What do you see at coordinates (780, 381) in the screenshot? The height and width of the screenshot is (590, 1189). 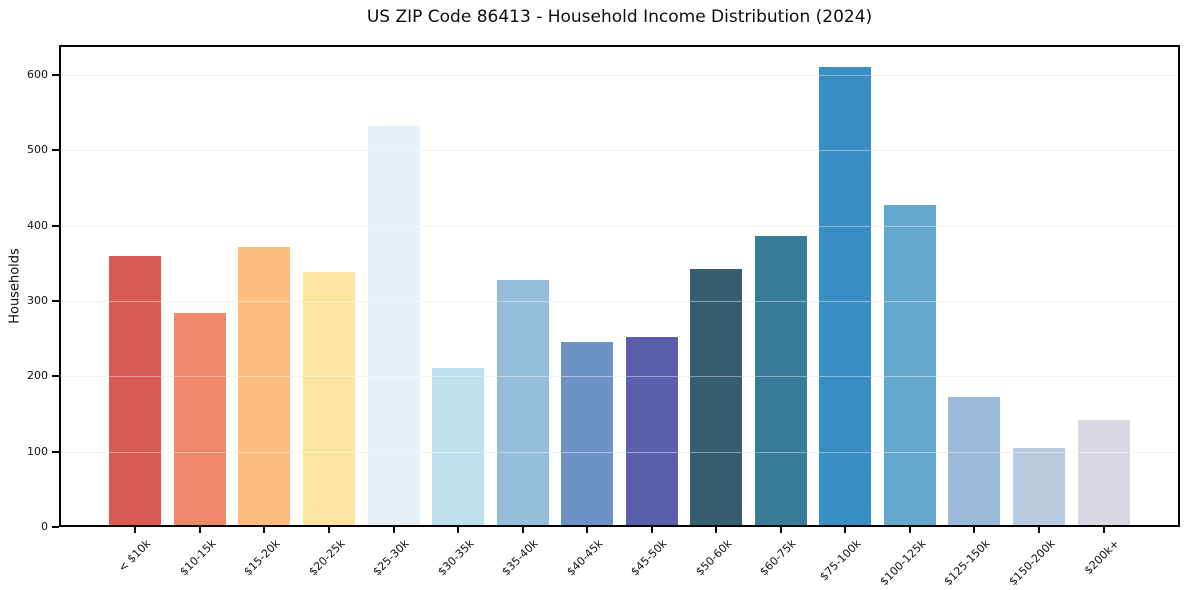 I see `bar-$60-75k` at bounding box center [780, 381].